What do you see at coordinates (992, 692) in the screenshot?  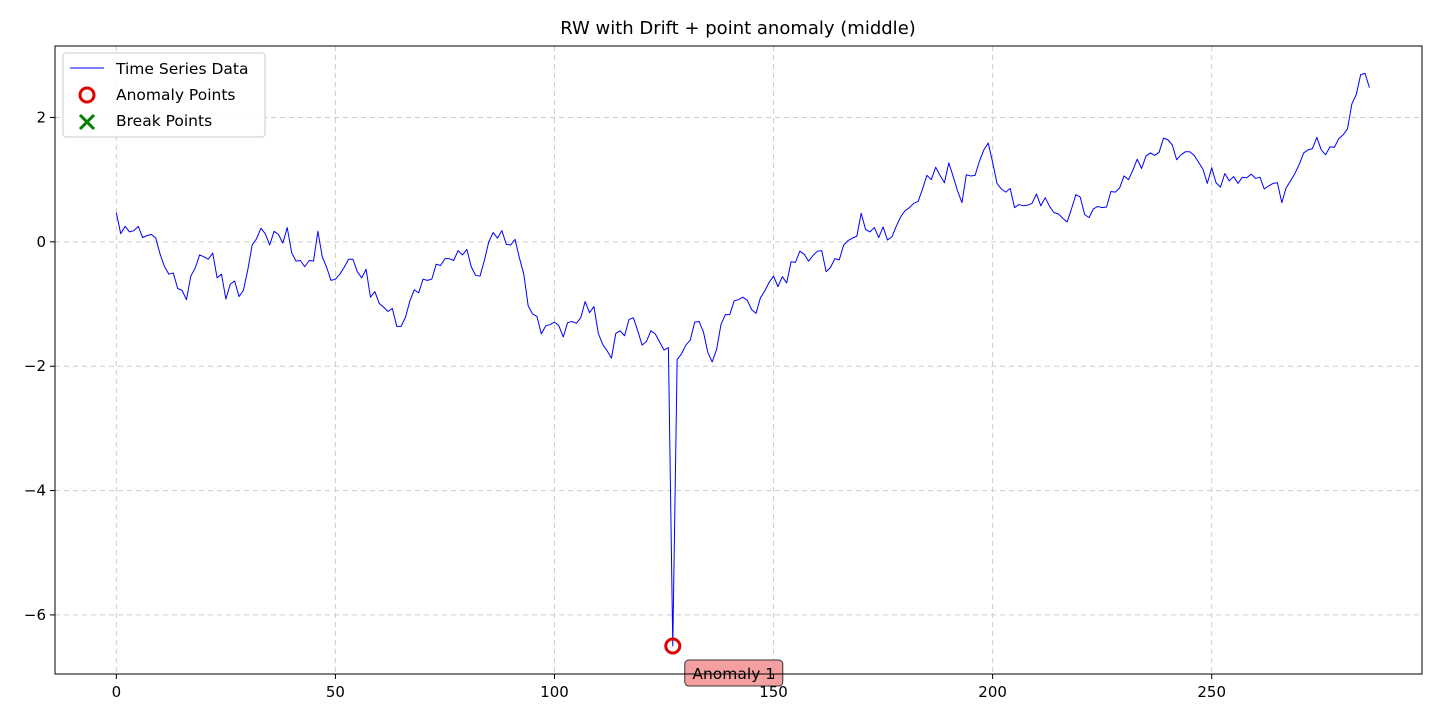 I see `x-tick-label: 200` at bounding box center [992, 692].